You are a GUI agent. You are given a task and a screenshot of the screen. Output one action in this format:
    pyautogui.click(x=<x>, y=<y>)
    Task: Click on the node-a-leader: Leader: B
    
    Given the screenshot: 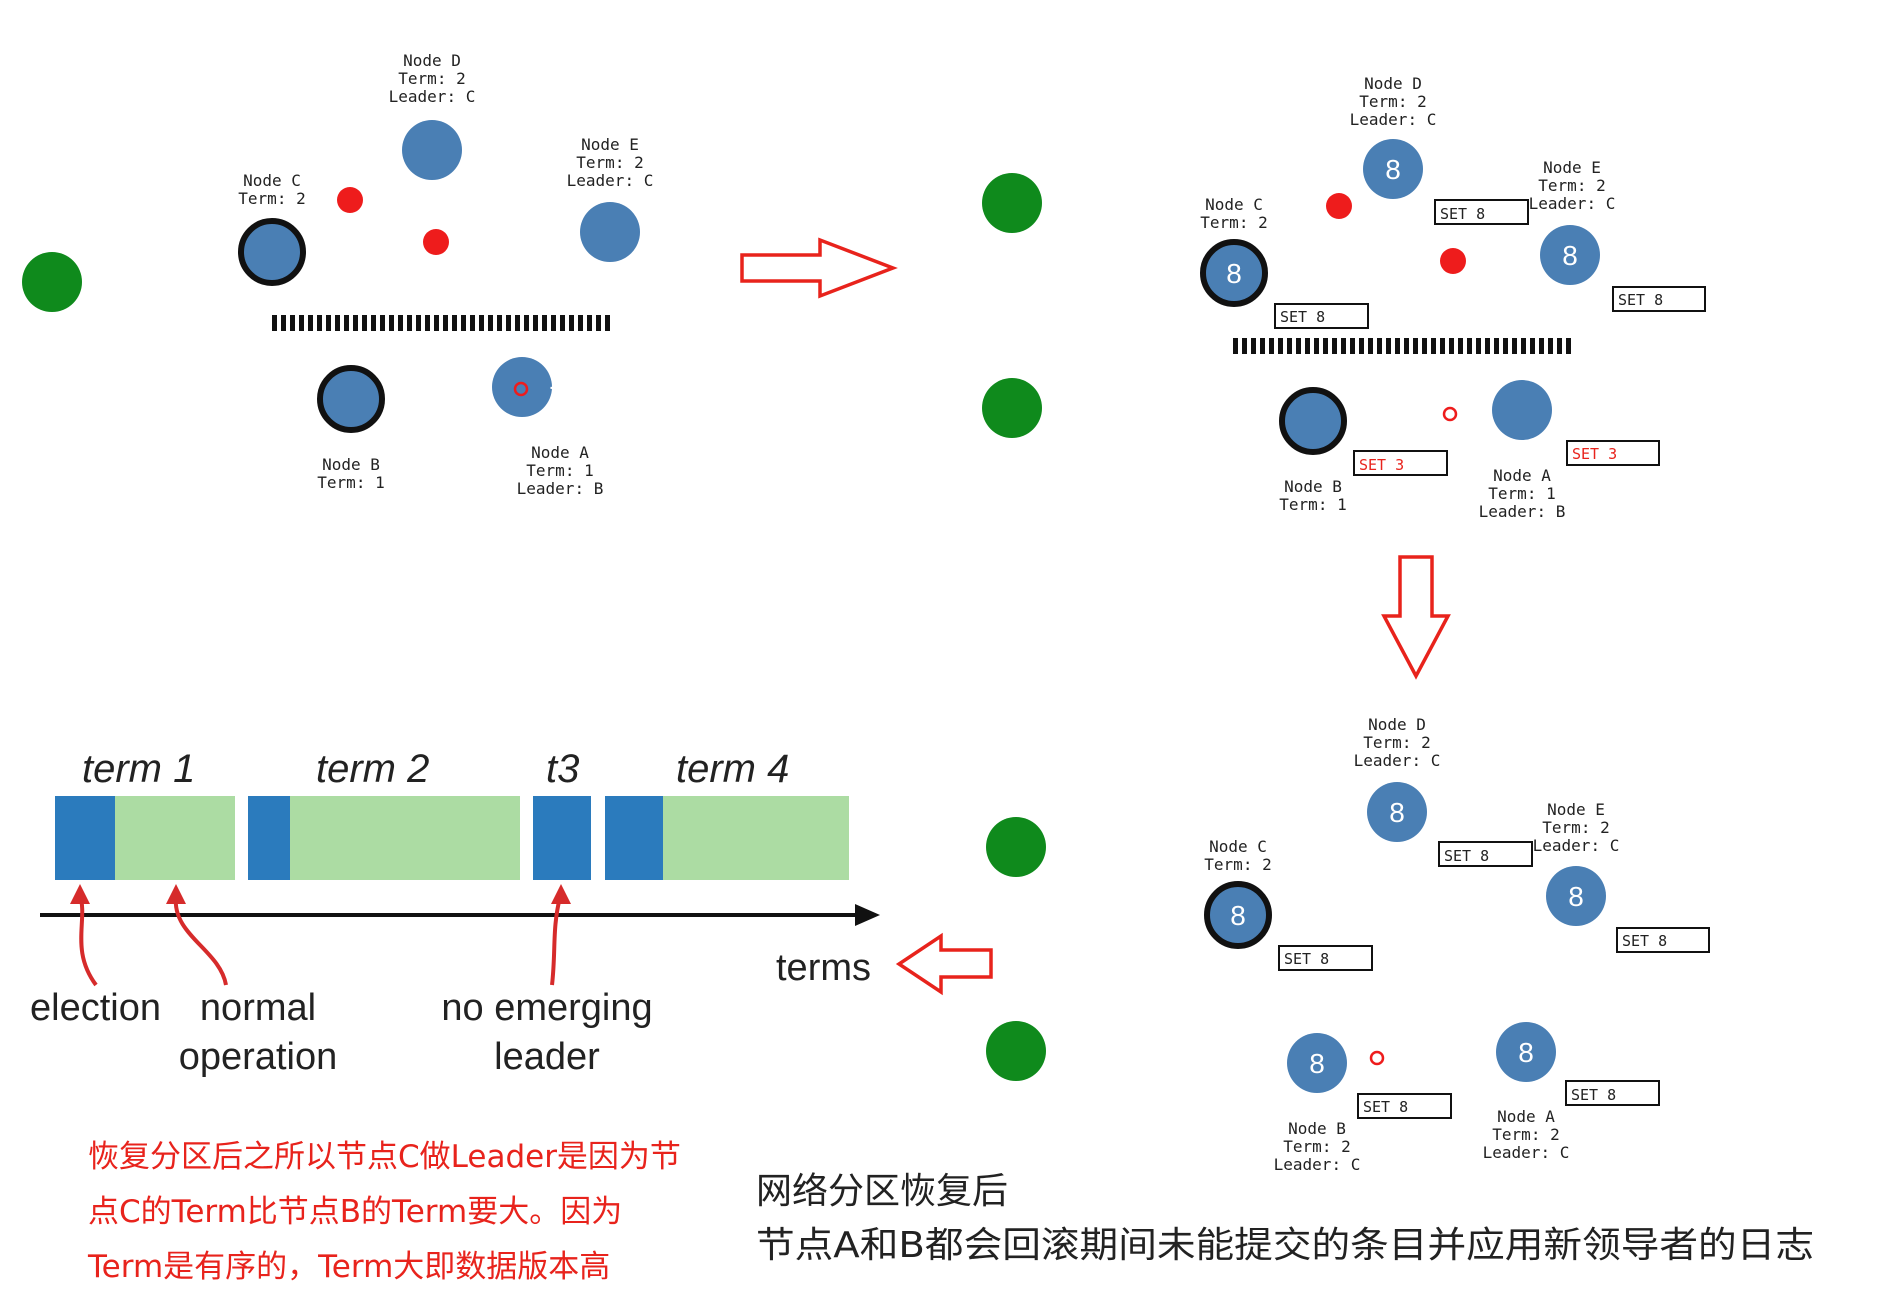 What is the action you would take?
    pyautogui.click(x=560, y=488)
    